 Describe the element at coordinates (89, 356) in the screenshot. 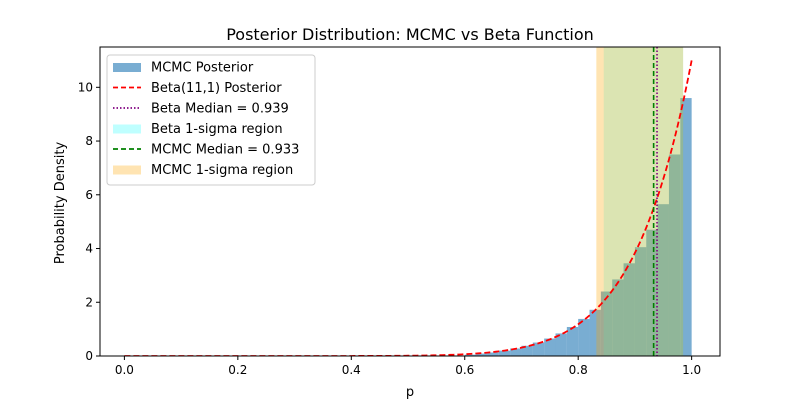

I see `y-tick-label: 0` at that location.